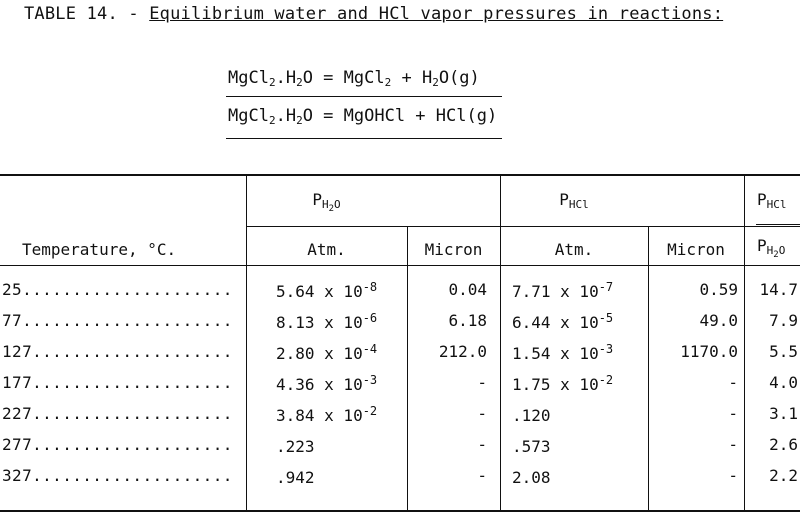  What do you see at coordinates (462, 351) in the screenshot?
I see `ph2o-micron-cell: 212.0` at bounding box center [462, 351].